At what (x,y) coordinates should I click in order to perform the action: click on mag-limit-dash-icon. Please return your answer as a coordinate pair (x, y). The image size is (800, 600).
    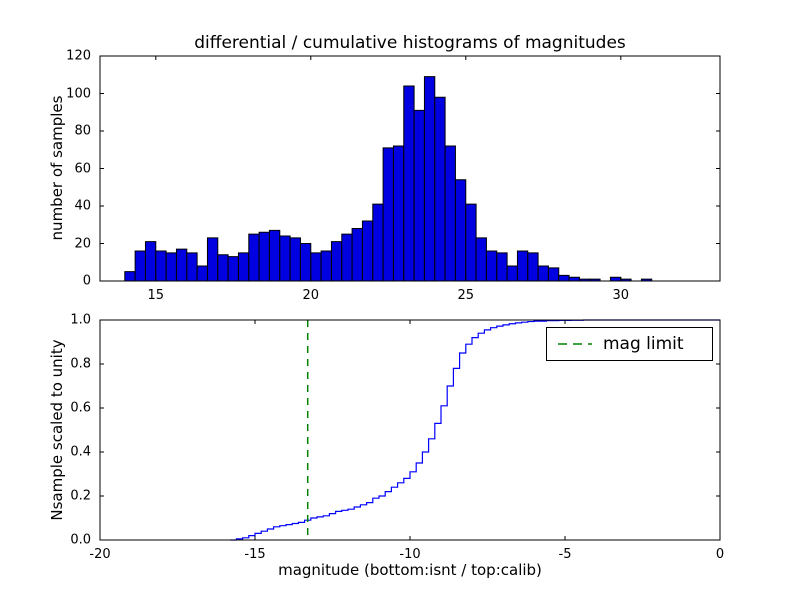
    Looking at the image, I should click on (575, 344).